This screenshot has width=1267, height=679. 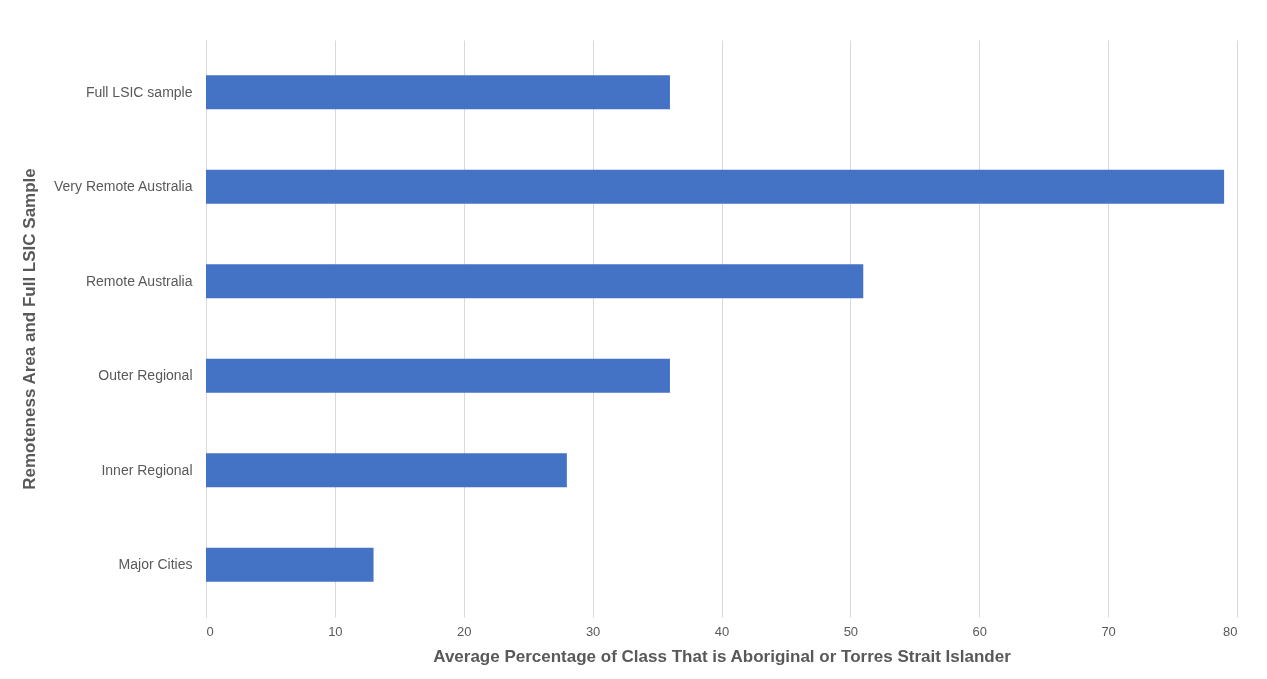 I want to click on y-axis-title: Remoteness Area and Full LSIC Sample, so click(x=30, y=329).